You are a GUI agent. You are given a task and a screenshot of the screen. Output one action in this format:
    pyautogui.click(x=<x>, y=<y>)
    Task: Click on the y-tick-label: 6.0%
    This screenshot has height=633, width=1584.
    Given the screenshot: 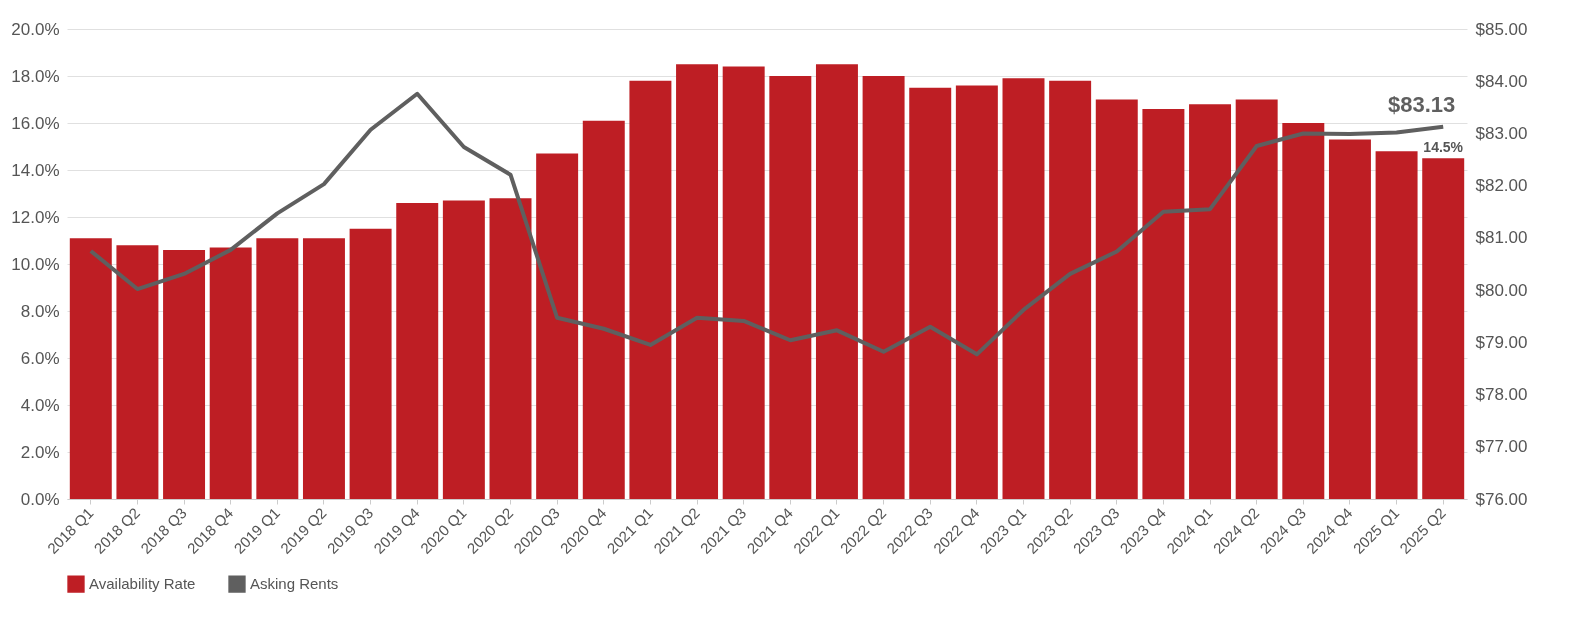 What is the action you would take?
    pyautogui.click(x=40, y=358)
    